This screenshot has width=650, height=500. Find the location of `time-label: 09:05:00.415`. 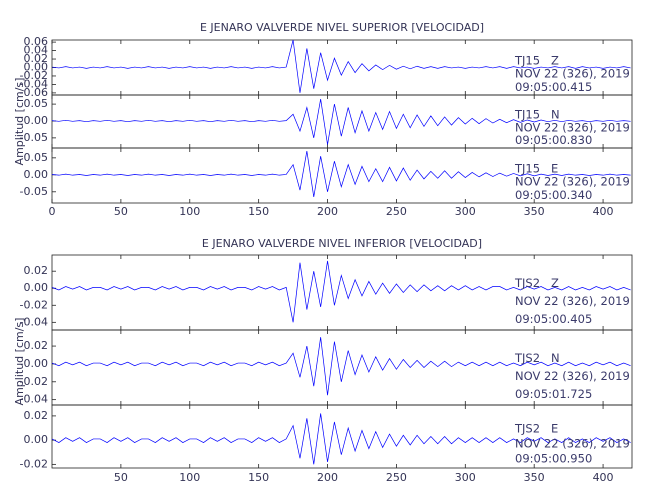

time-label: 09:05:00.415 is located at coordinates (553, 87).